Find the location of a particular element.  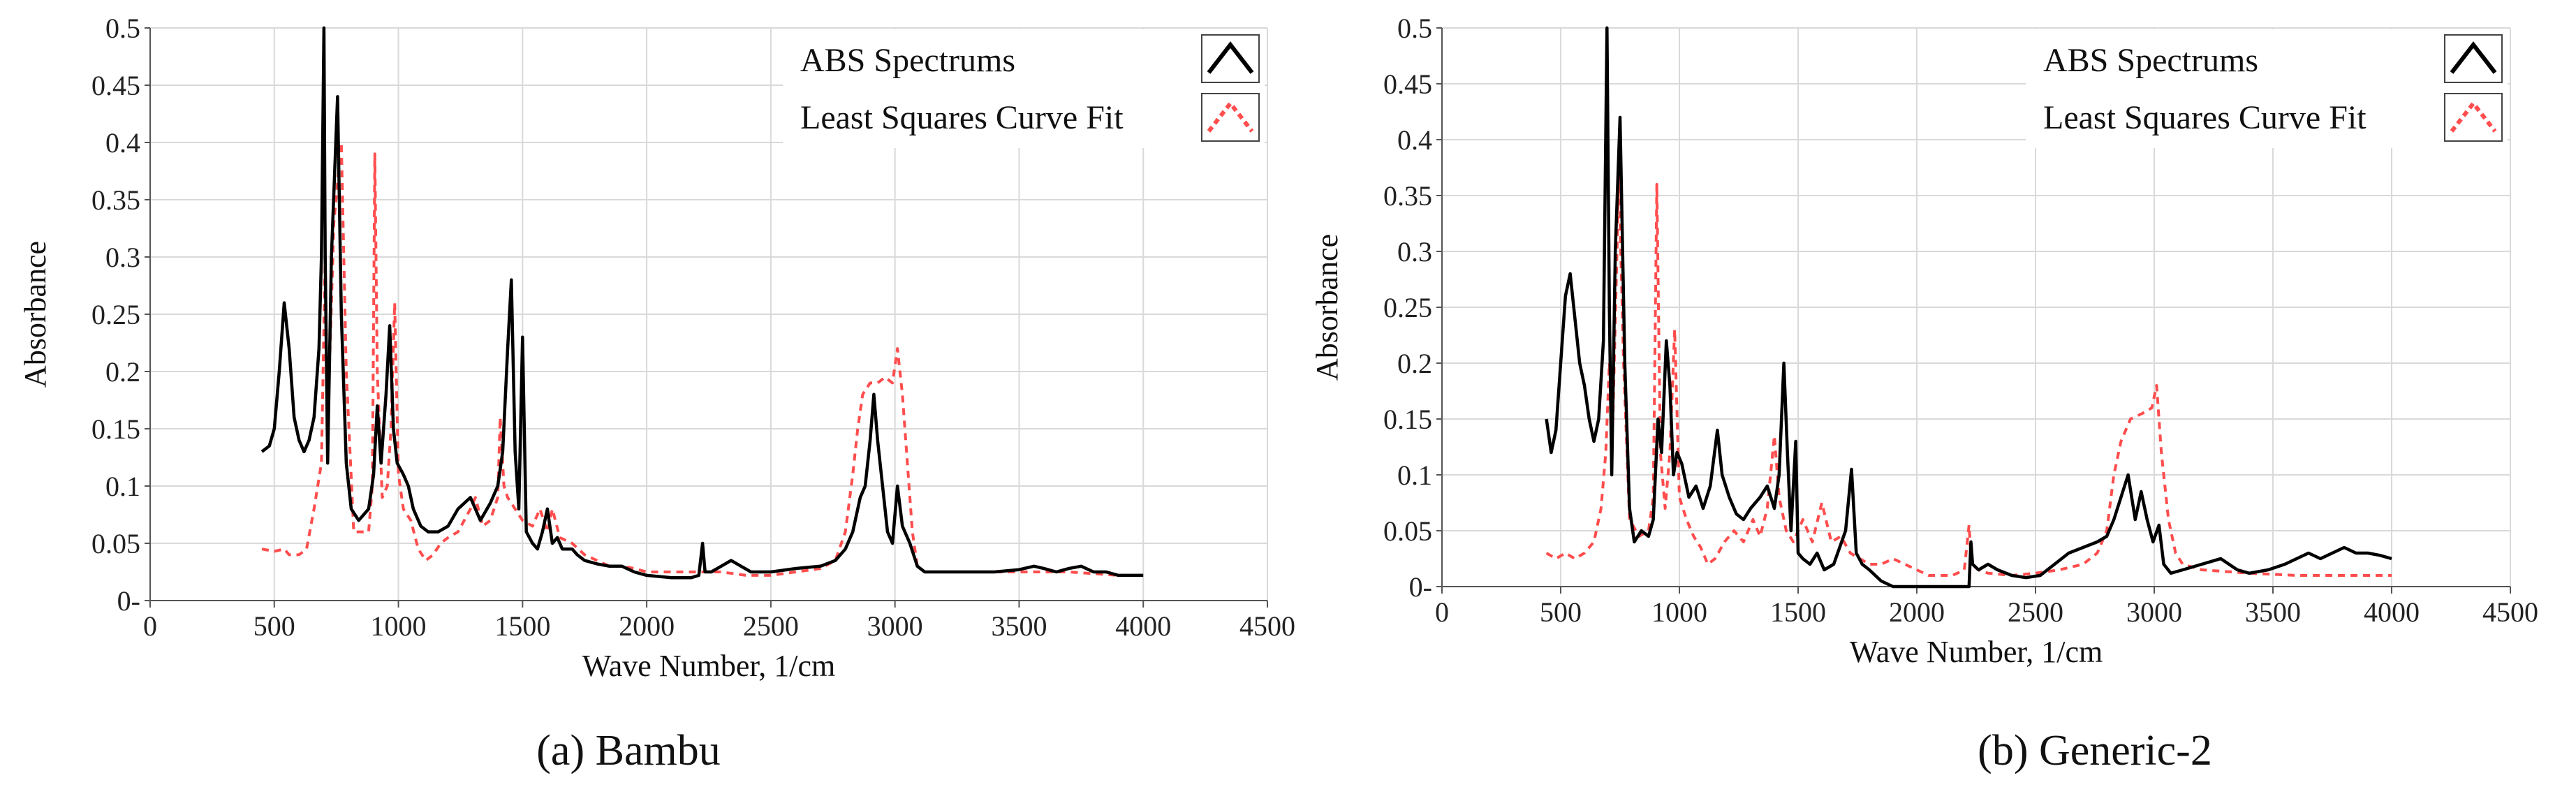

caption-bambu: (a) Bambu is located at coordinates (628, 750).